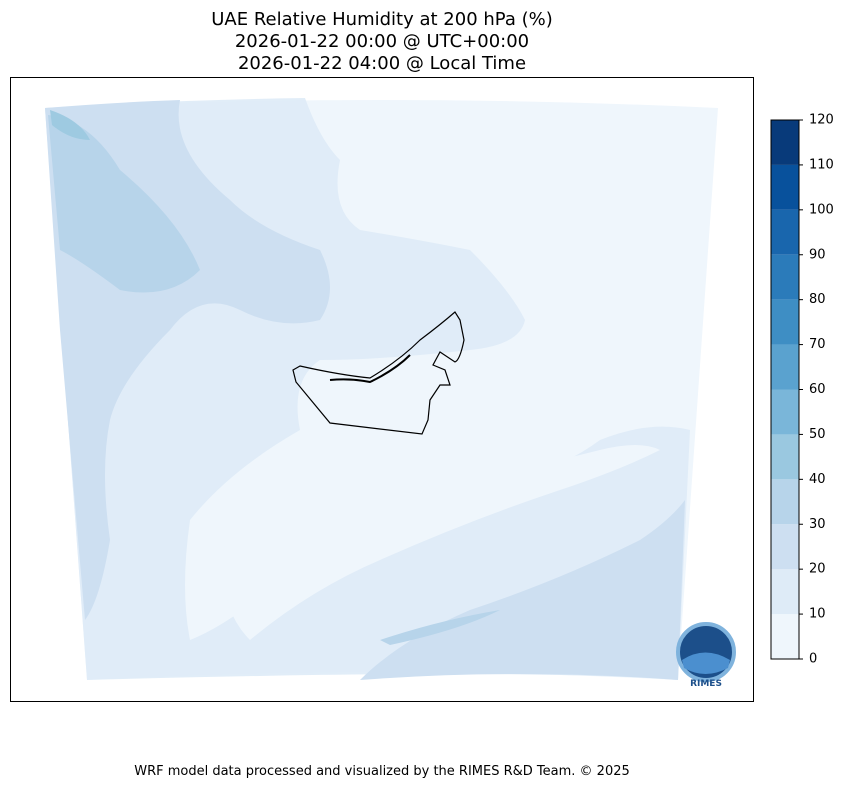 This screenshot has height=792, width=844. I want to click on colorbar-tick-label: 100, so click(821, 209).